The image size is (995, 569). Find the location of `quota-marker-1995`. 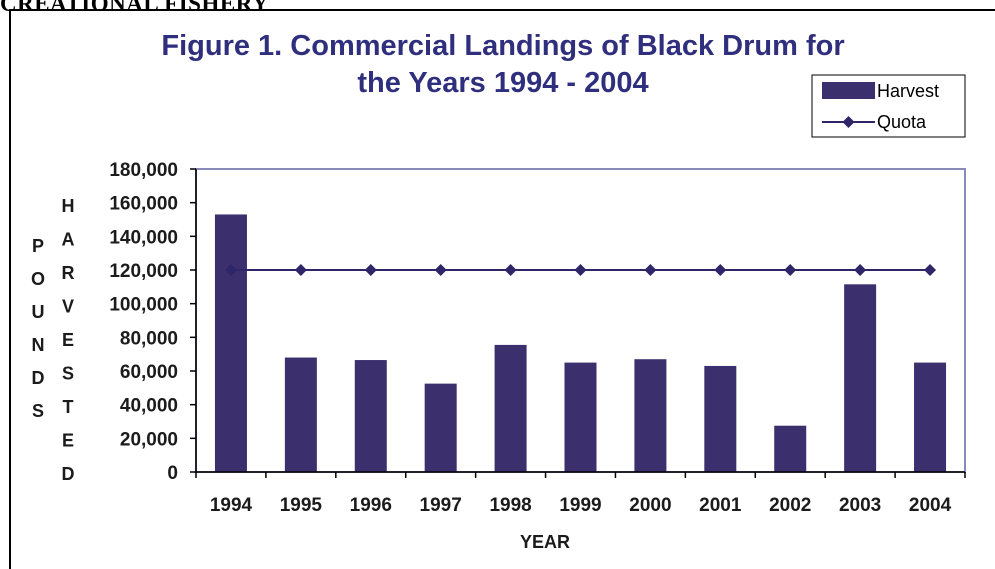

quota-marker-1995 is located at coordinates (300, 270).